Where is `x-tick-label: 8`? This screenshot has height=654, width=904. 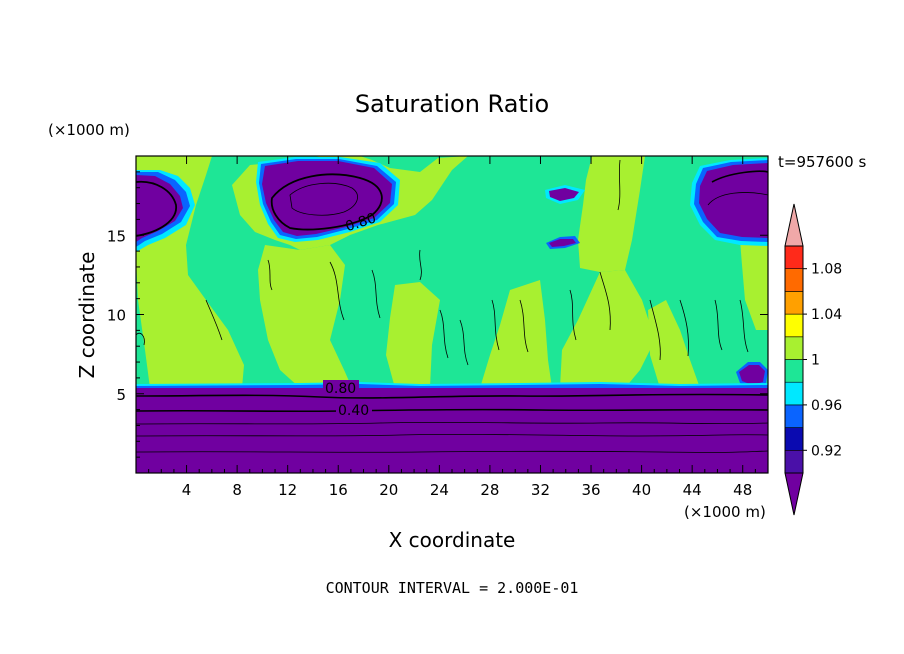
x-tick-label: 8 is located at coordinates (237, 490).